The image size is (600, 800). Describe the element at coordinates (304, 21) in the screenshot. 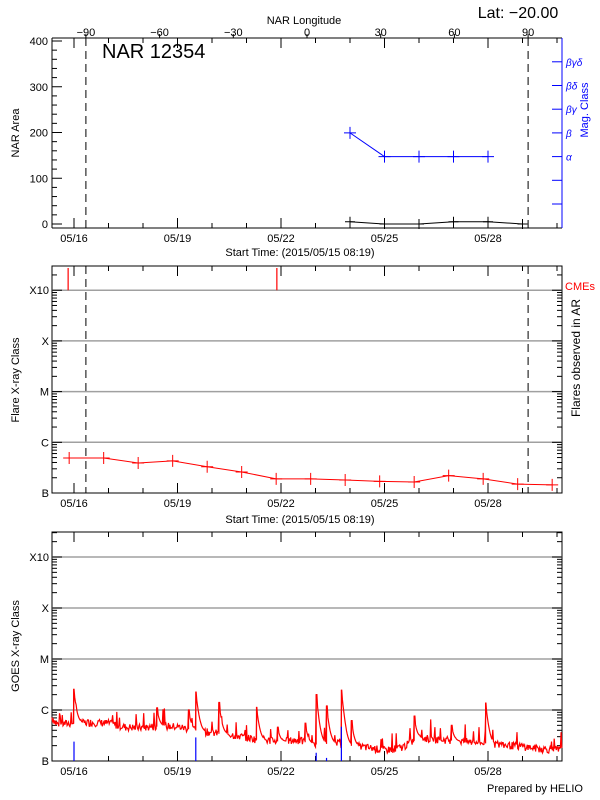

I see `top-axis-title: NAR Longitude` at that location.